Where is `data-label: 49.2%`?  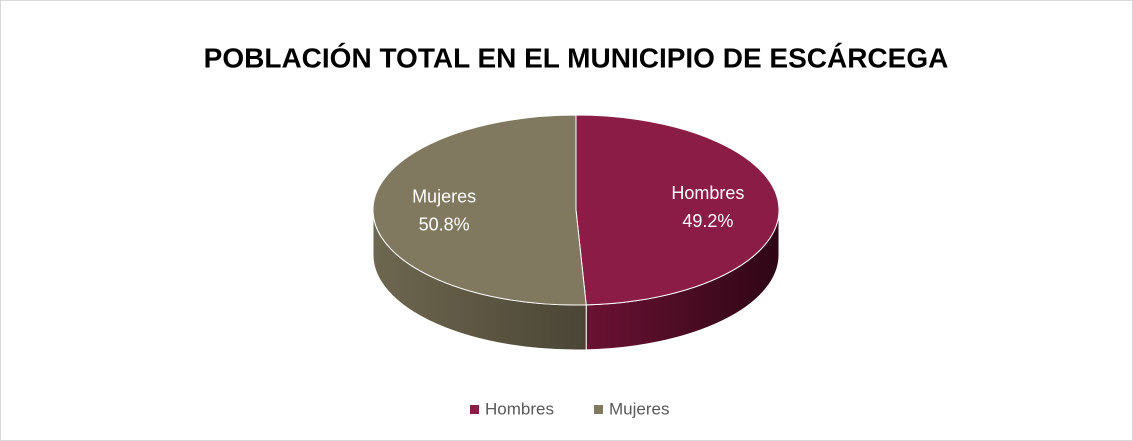 data-label: 49.2% is located at coordinates (707, 221).